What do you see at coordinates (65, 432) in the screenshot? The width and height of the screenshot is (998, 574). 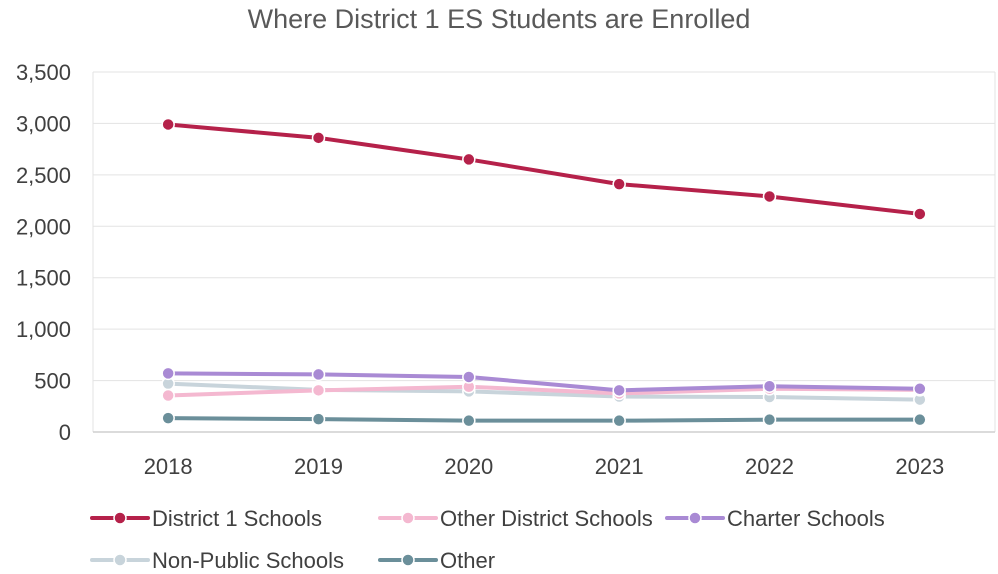 I see `y-tick-label: 0` at bounding box center [65, 432].